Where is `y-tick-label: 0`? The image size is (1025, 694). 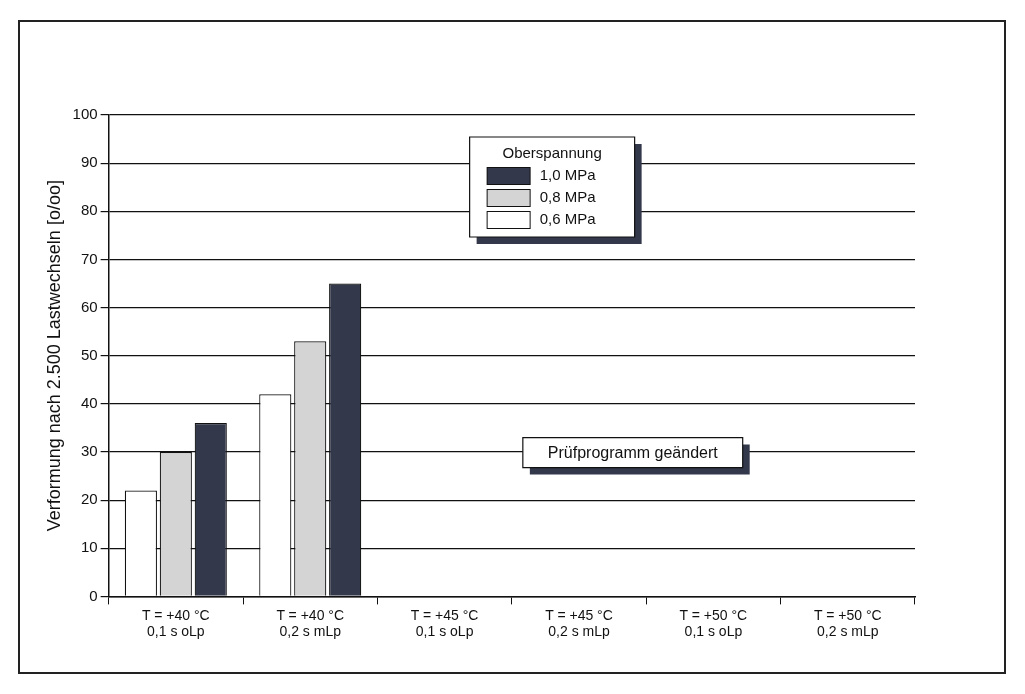
y-tick-label: 0 is located at coordinates (93, 595).